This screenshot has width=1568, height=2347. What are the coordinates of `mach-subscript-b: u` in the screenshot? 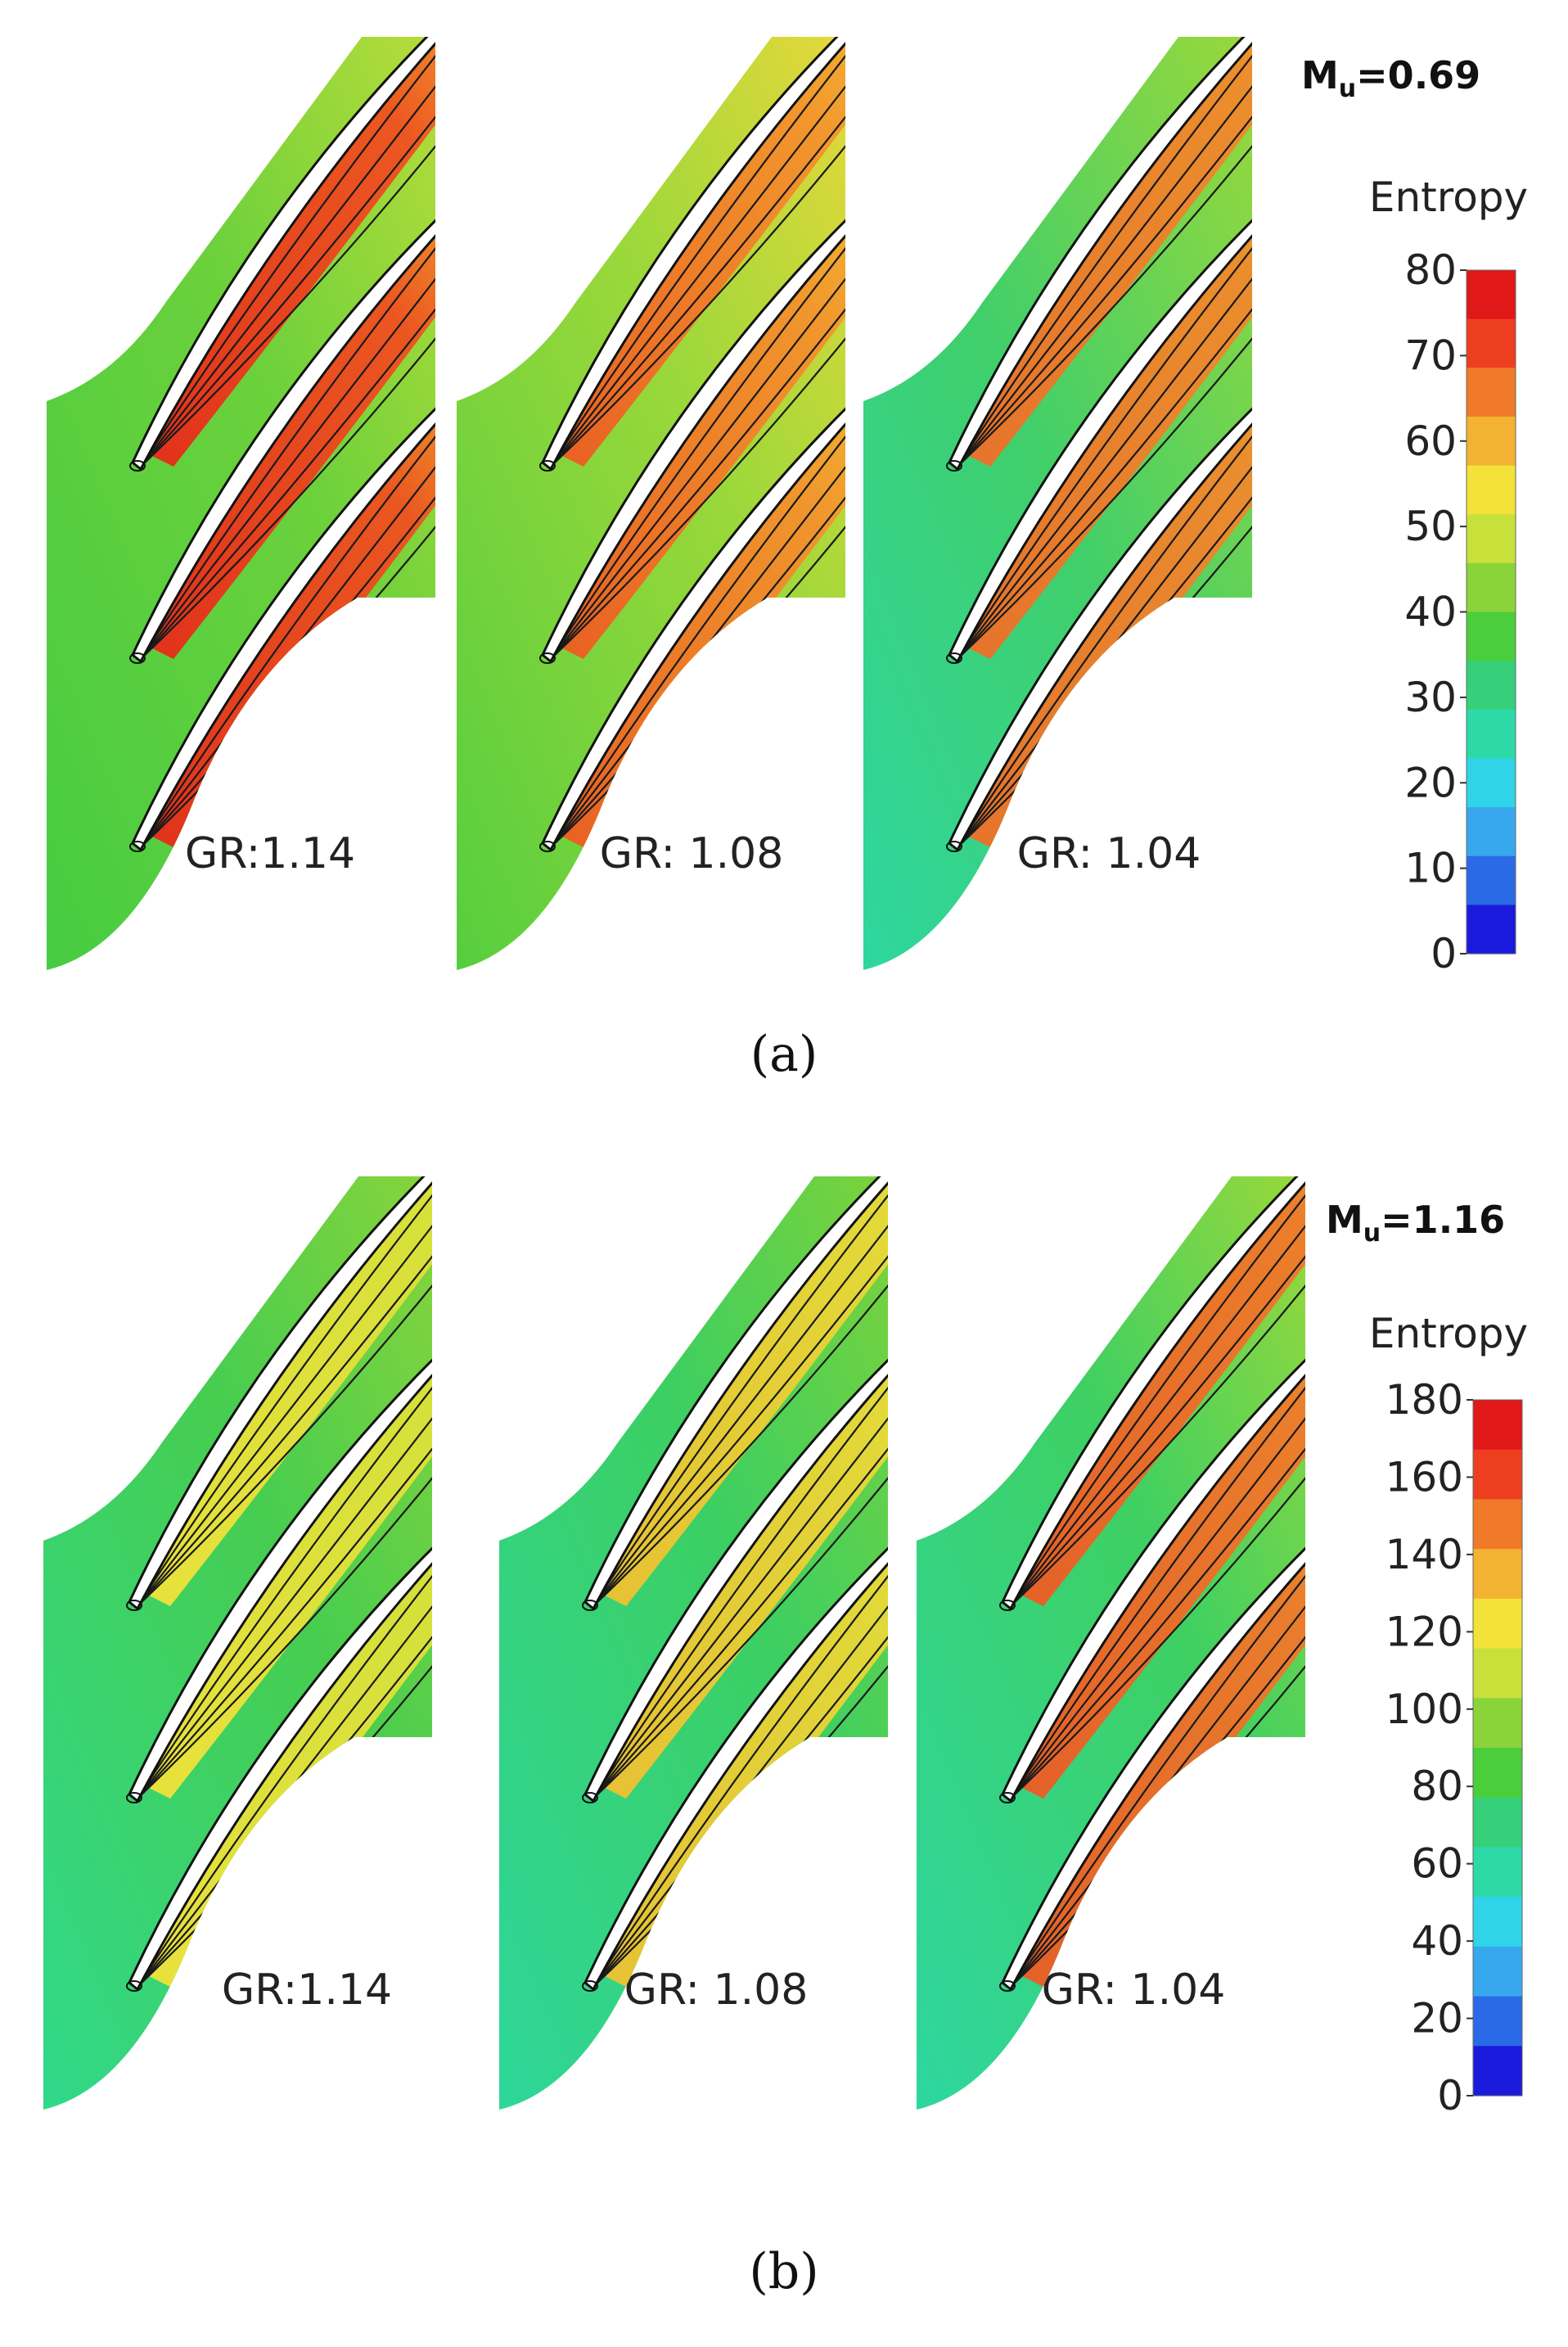 It's located at (1372, 1233).